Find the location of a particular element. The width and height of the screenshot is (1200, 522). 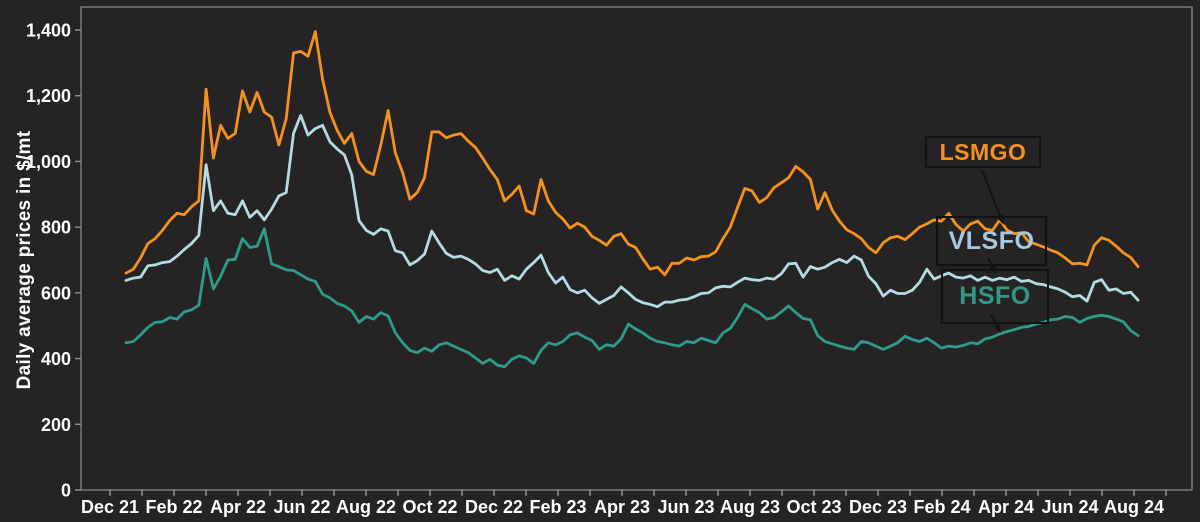

x-tick-label: Dec 23 is located at coordinates (878, 507).